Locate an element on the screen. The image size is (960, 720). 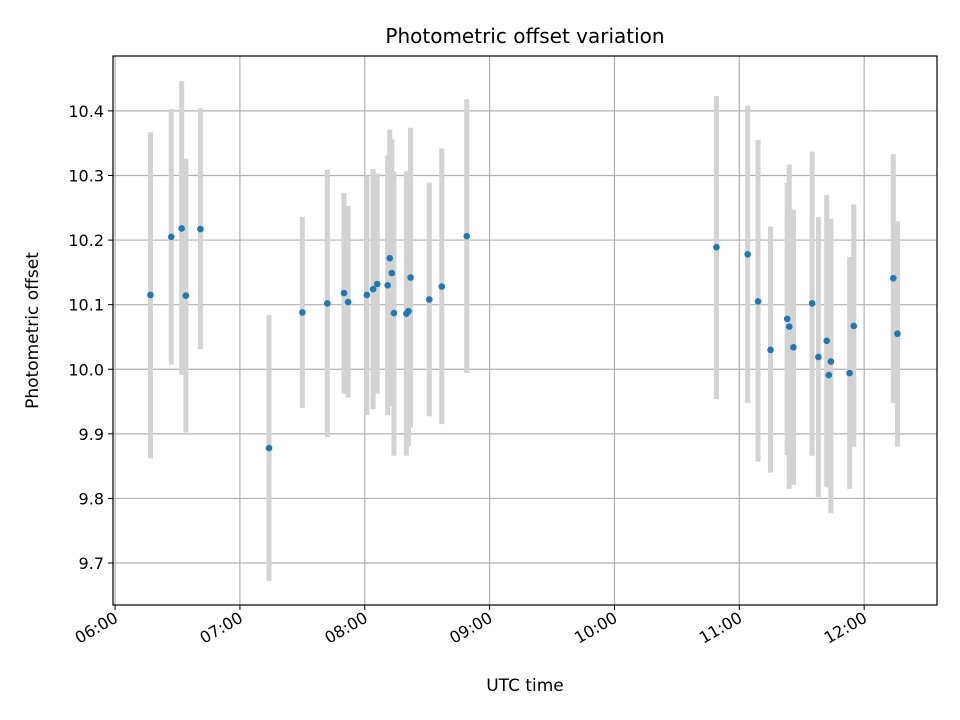
x-tick-label: 06:00 is located at coordinates (96, 628).